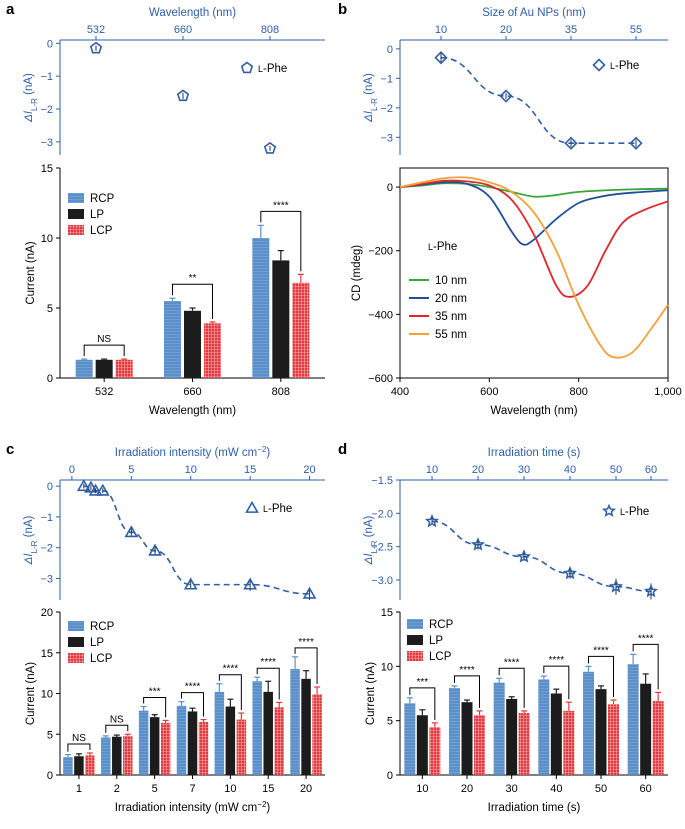 This screenshot has height=829, width=685. What do you see at coordinates (534, 273) in the screenshot?
I see `plot-frame` at bounding box center [534, 273].